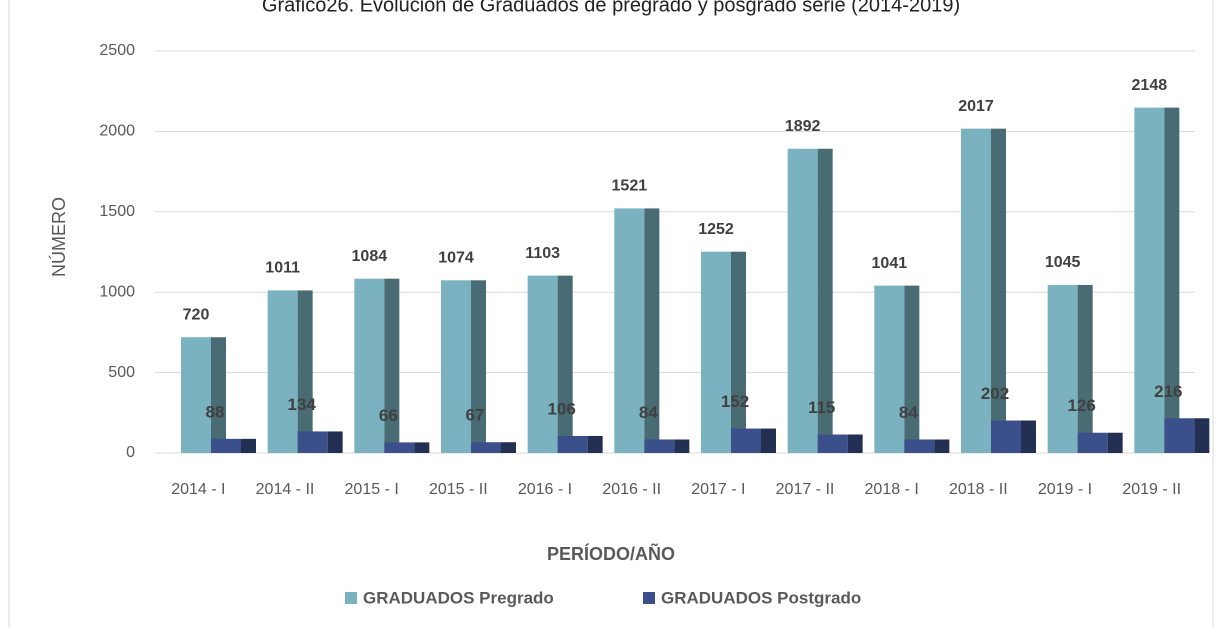 The width and height of the screenshot is (1223, 628). Describe the element at coordinates (1151, 489) in the screenshot. I see `x-tick-label: 2019 - II` at that location.